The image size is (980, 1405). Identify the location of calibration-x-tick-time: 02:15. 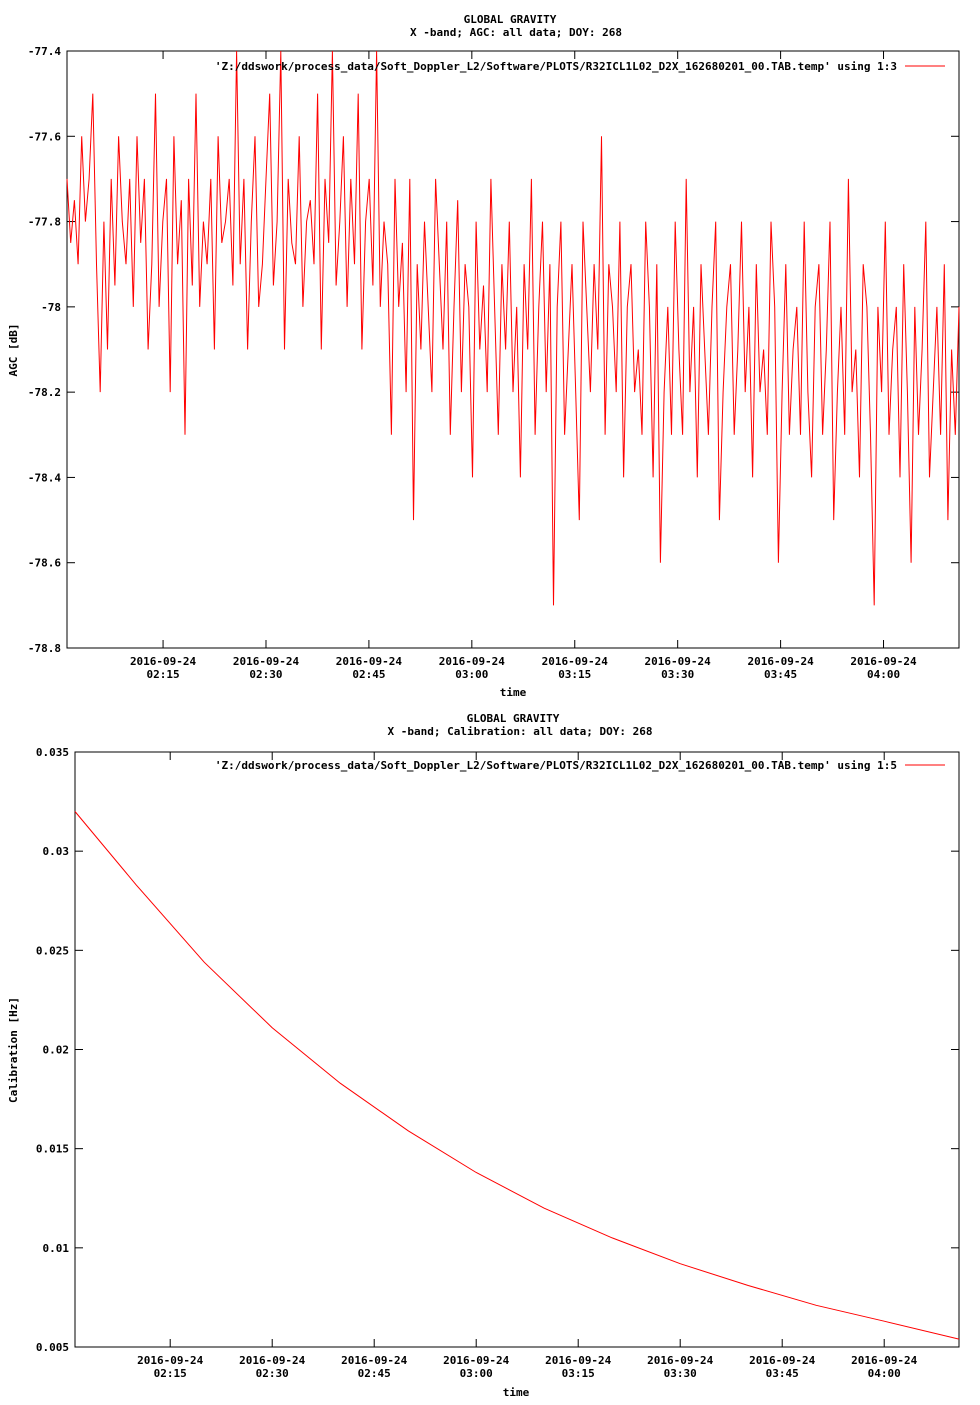
(170, 1373).